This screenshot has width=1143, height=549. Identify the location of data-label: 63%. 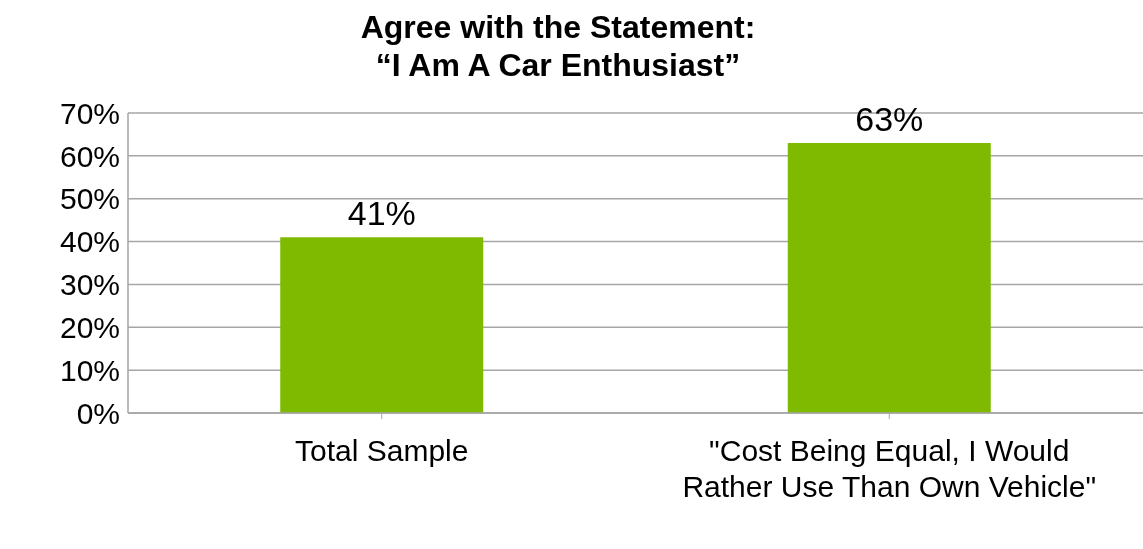
(889, 119).